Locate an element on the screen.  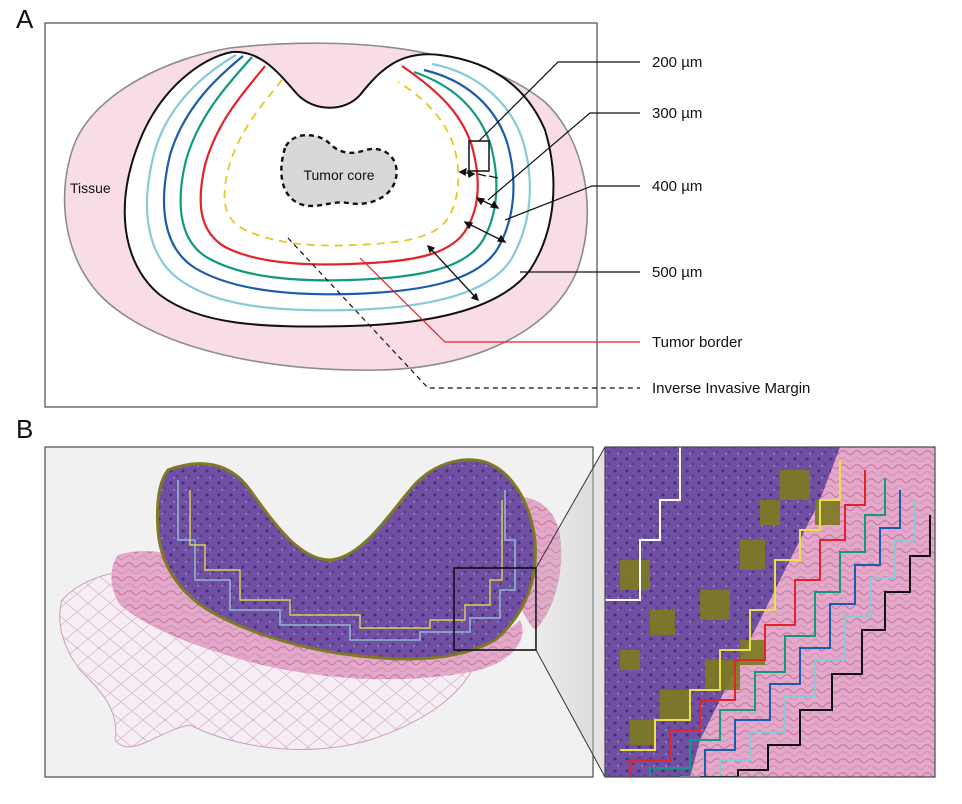
zoom-connector-bottom is located at coordinates (570, 713).